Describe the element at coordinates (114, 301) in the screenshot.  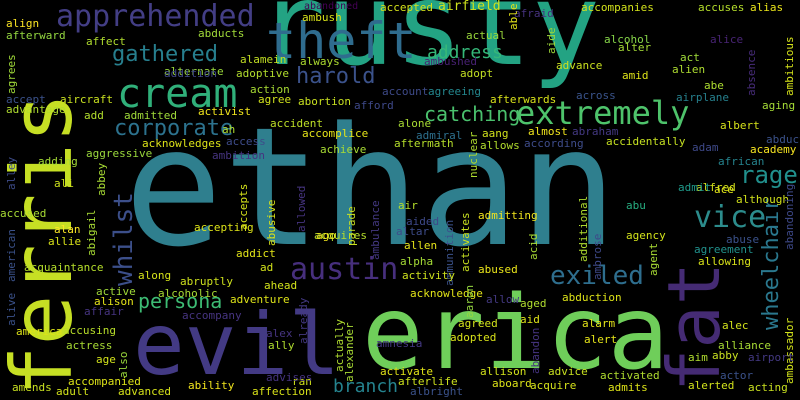
I see `word: alison` at that location.